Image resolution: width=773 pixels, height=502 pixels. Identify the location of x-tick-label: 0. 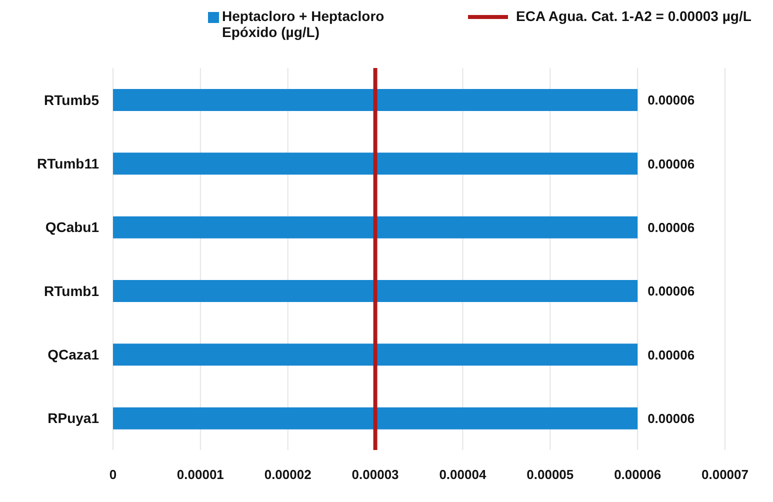
(113, 474).